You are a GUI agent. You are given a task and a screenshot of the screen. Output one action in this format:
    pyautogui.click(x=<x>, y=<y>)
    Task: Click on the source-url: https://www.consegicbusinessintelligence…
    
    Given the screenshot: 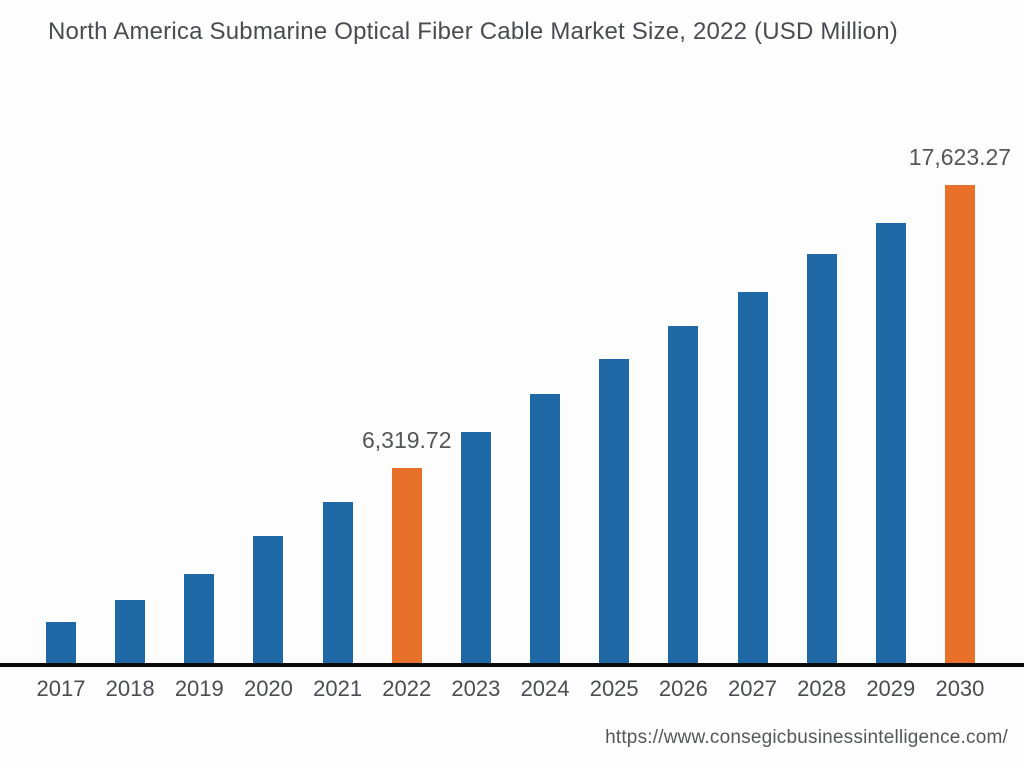 What is the action you would take?
    pyautogui.click(x=806, y=737)
    